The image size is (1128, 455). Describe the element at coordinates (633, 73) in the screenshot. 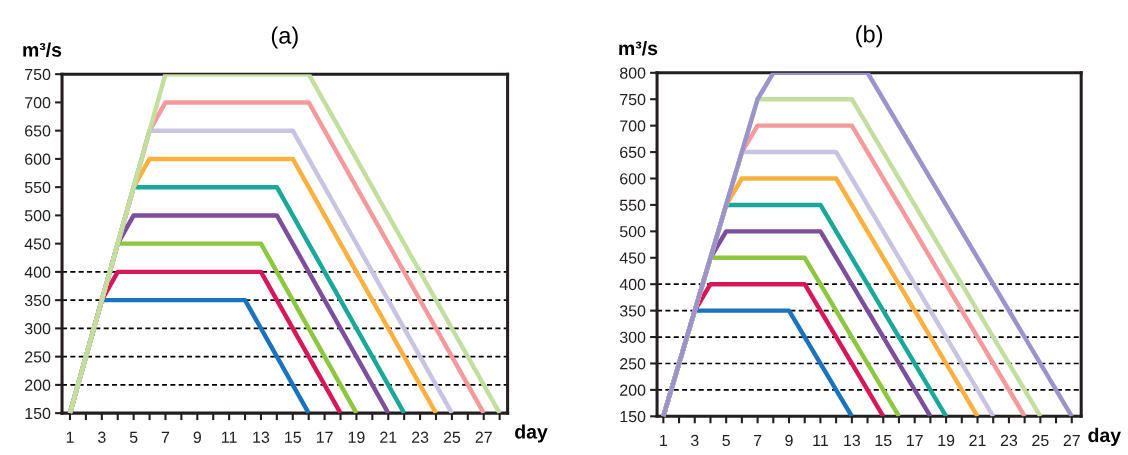

I see `y-tick-label: 800` at that location.